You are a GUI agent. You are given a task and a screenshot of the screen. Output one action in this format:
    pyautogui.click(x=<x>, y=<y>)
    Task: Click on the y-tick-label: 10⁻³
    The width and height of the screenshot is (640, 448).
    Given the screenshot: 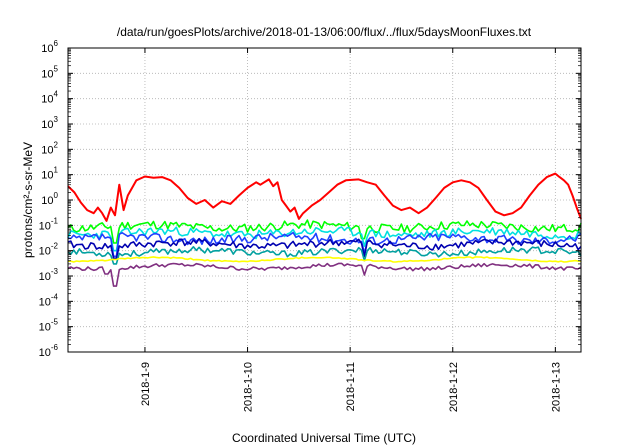 What is the action you would take?
    pyautogui.click(x=49, y=275)
    